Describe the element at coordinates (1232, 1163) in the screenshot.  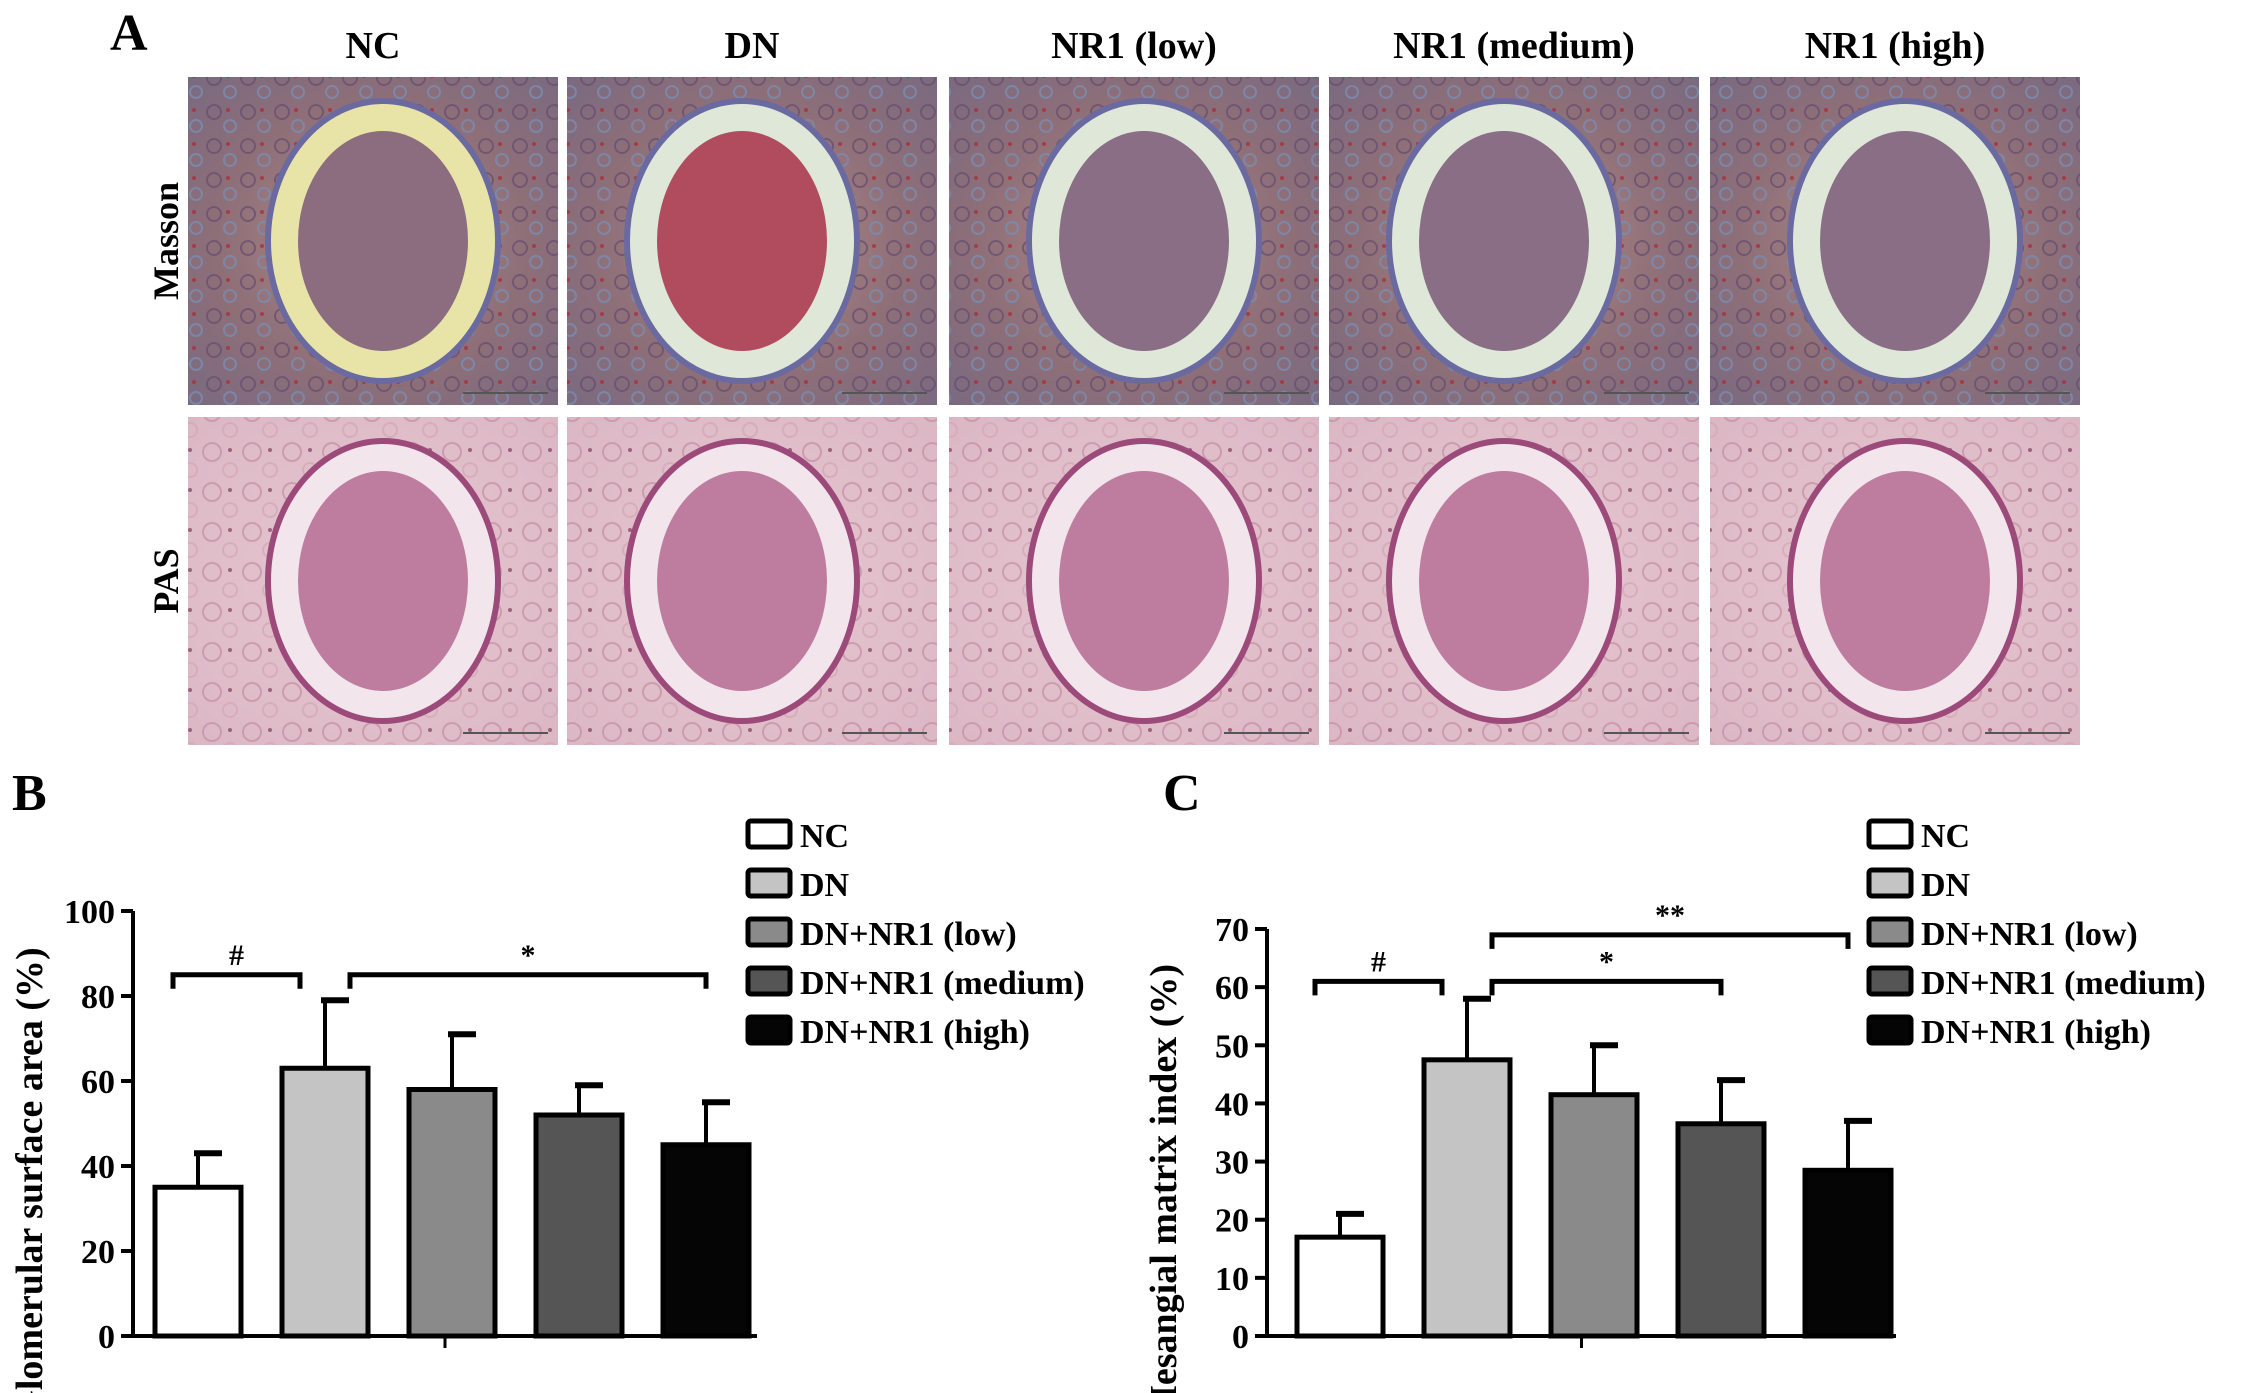
I see `y-tick-label: 30` at that location.